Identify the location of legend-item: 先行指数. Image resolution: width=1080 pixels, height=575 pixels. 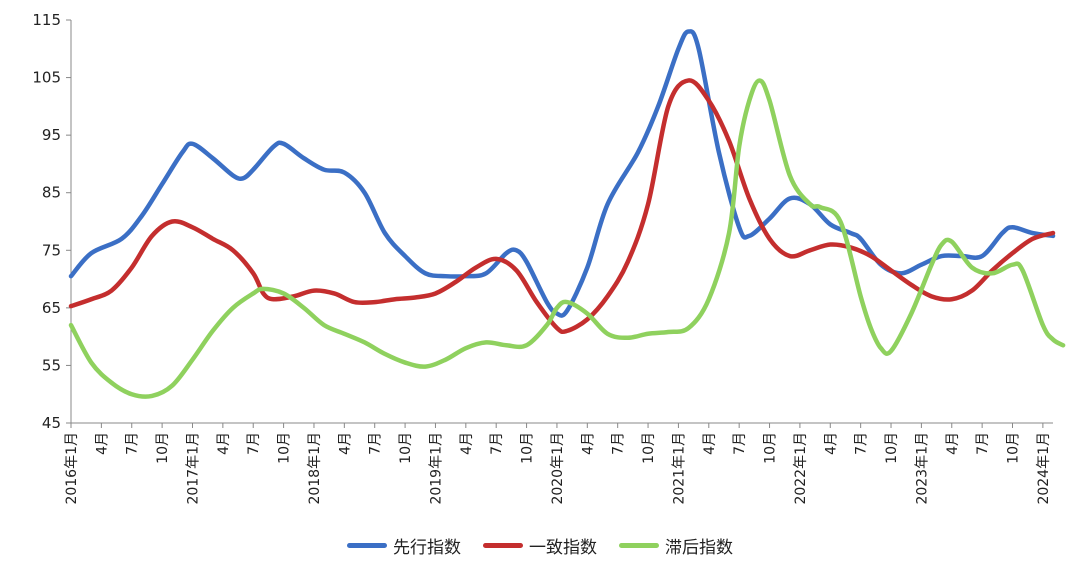
(404, 545).